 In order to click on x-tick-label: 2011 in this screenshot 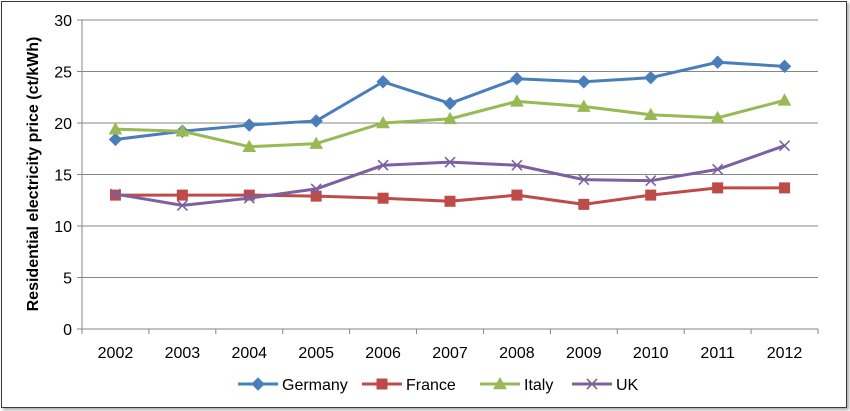, I will do `click(717, 353)`.